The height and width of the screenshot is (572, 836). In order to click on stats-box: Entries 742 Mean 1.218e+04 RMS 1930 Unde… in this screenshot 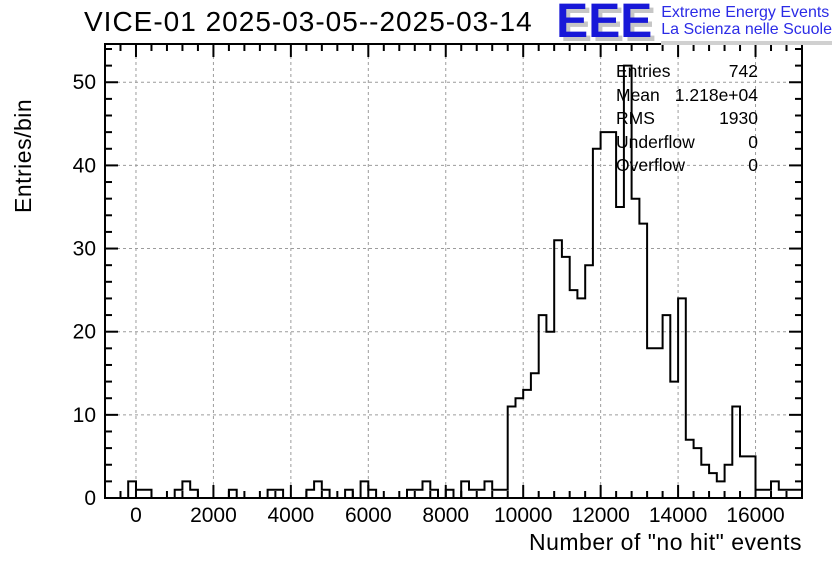, I will do `click(687, 119)`.